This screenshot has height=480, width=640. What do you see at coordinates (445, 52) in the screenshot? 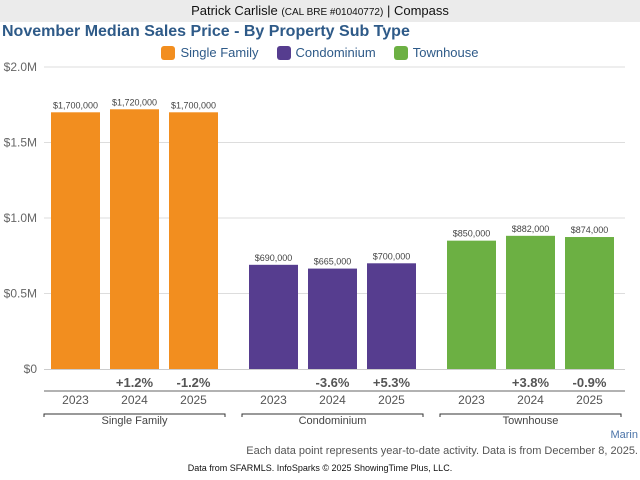
I see `legend-label: Townhouse` at bounding box center [445, 52].